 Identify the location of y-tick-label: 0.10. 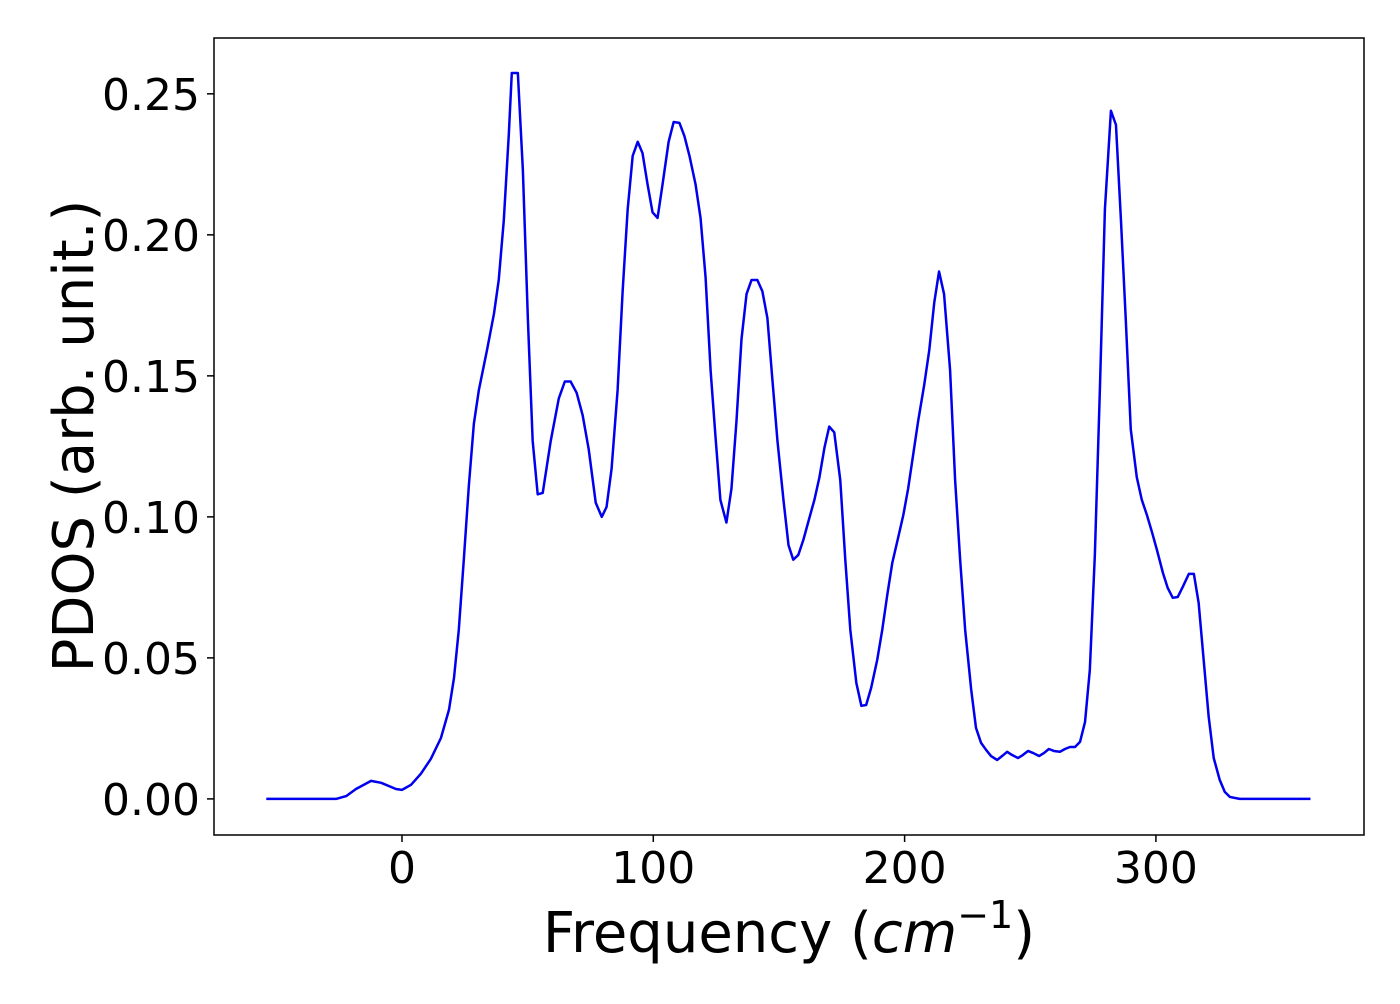
(151, 518).